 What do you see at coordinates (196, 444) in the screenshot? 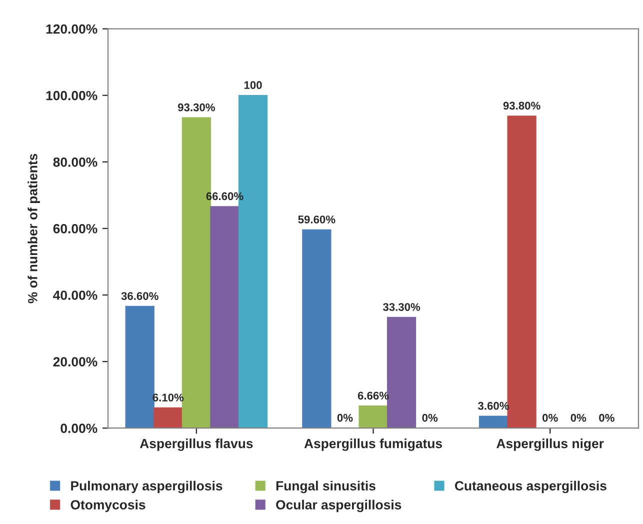
I see `x-tick-label: Aspergillus flavus` at bounding box center [196, 444].